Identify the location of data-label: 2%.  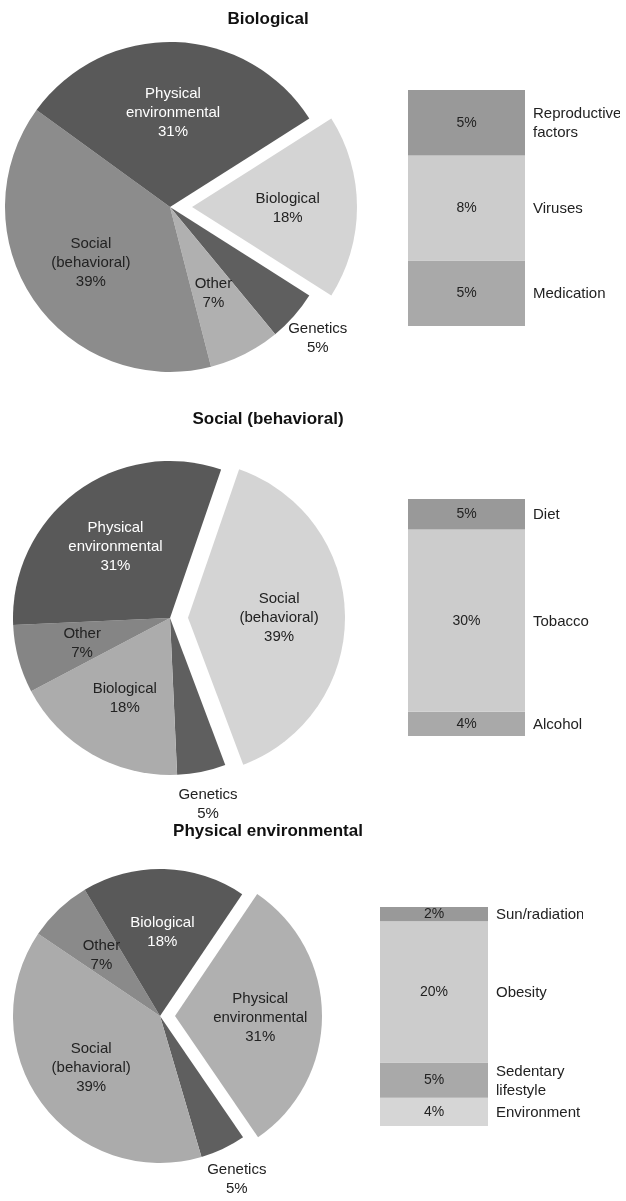
(434, 913).